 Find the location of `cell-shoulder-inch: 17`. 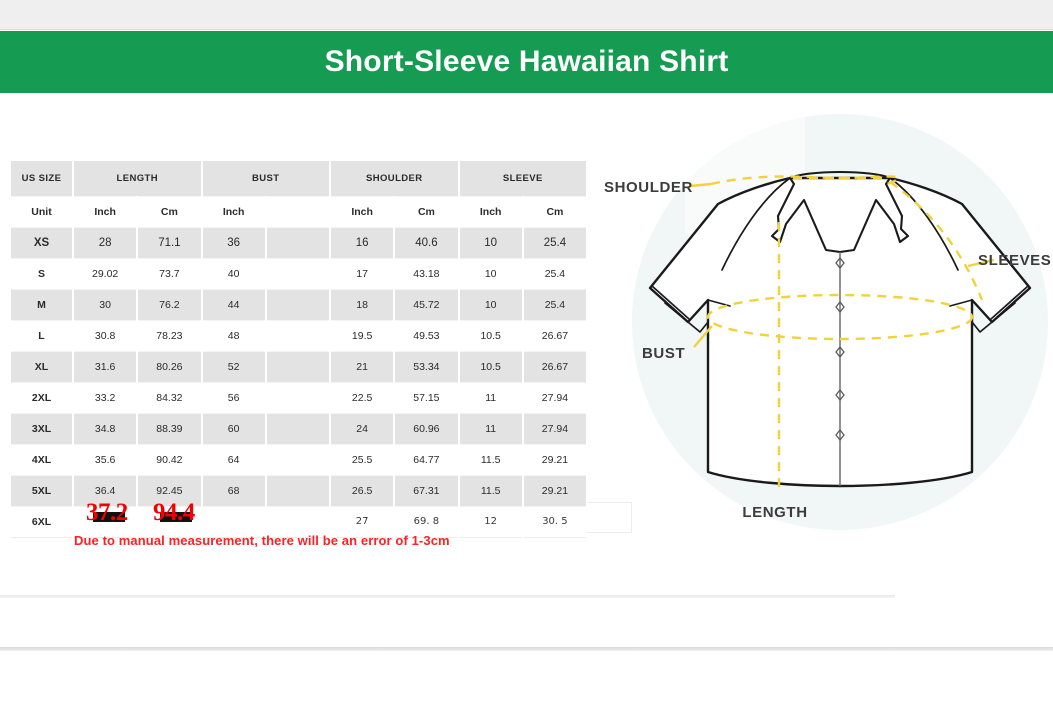

cell-shoulder-inch: 17 is located at coordinates (363, 274).